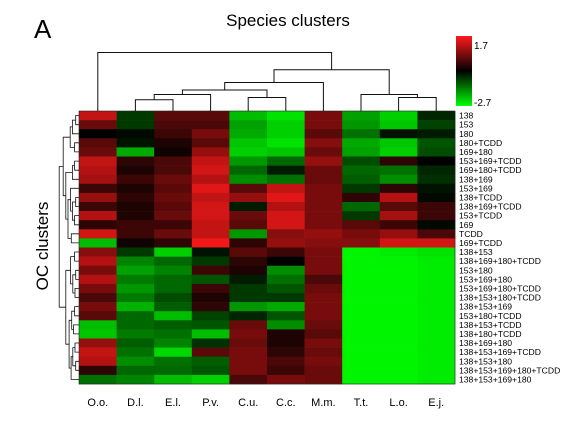 This screenshot has height=422, width=575. I want to click on column-labels: O.o. D.l. E.l. P.v. C.u. C.c. M.m. T.t. L.o. E.j., so click(265, 403).